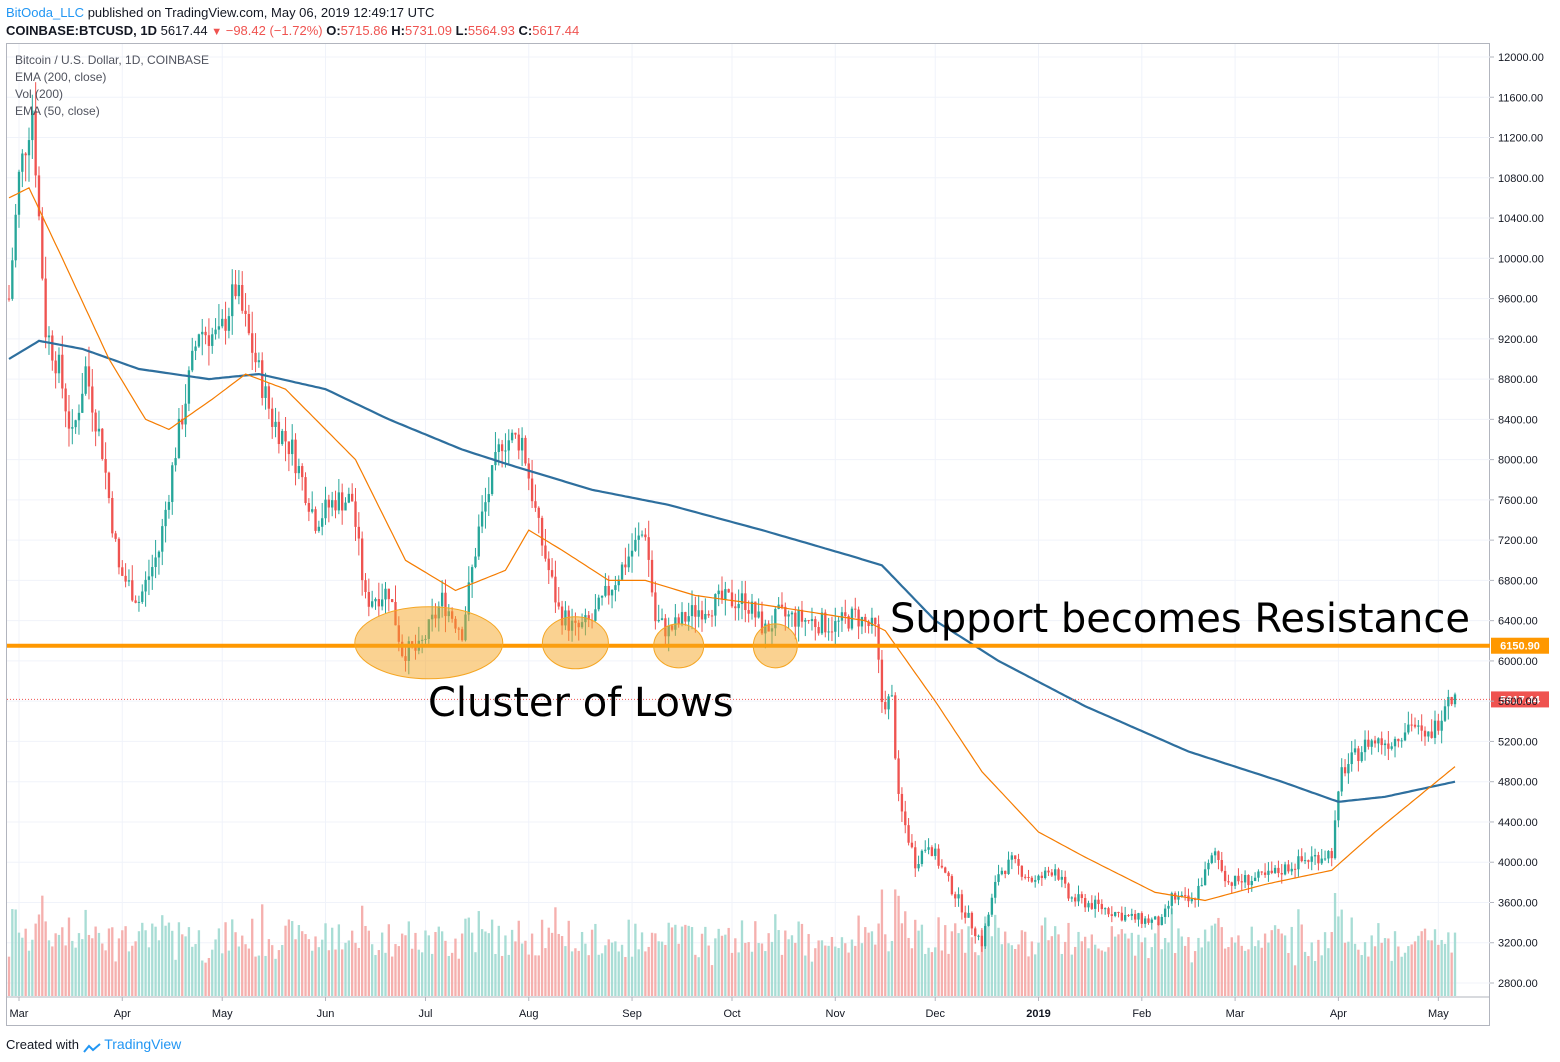  Describe the element at coordinates (57, 111) in the screenshot. I see `legend-ema50: EMA (50, close)` at that location.